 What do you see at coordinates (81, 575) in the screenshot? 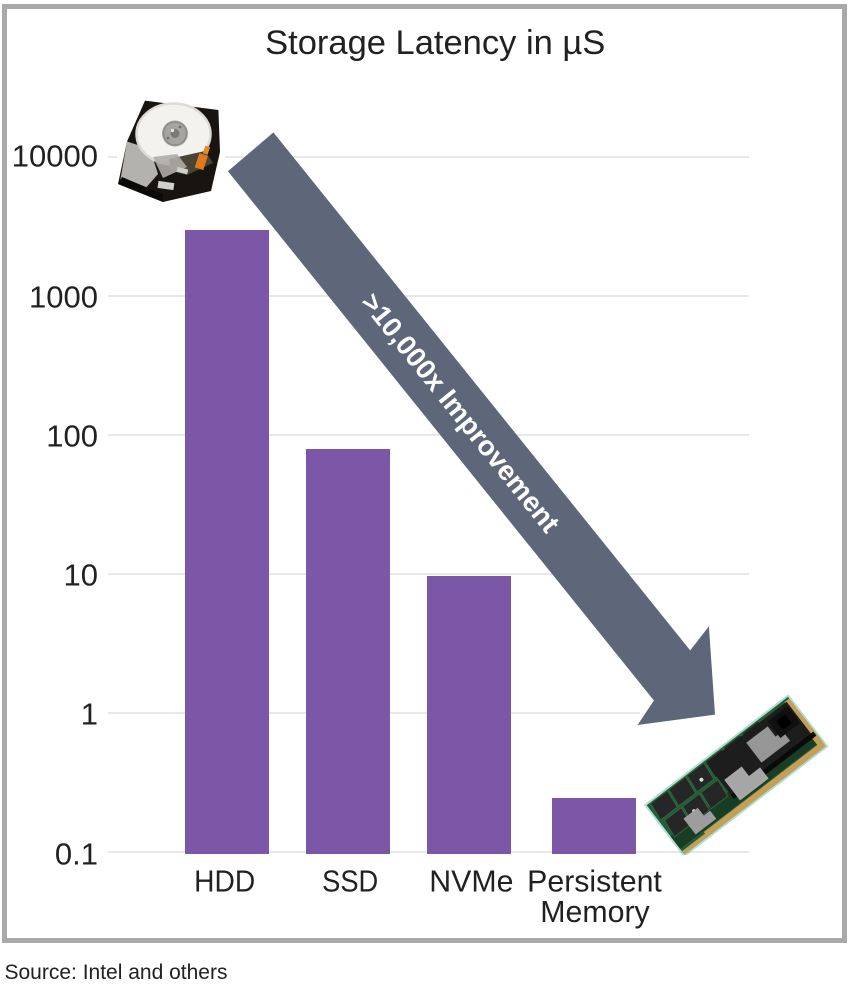
I see `svg-text: 10` at bounding box center [81, 575].